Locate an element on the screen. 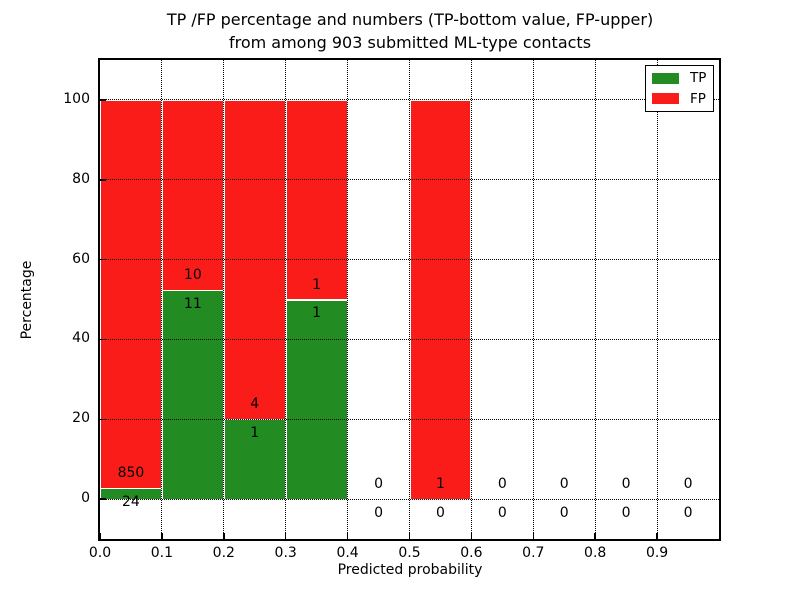  bar-label-tp-1: 11 is located at coordinates (192, 303).